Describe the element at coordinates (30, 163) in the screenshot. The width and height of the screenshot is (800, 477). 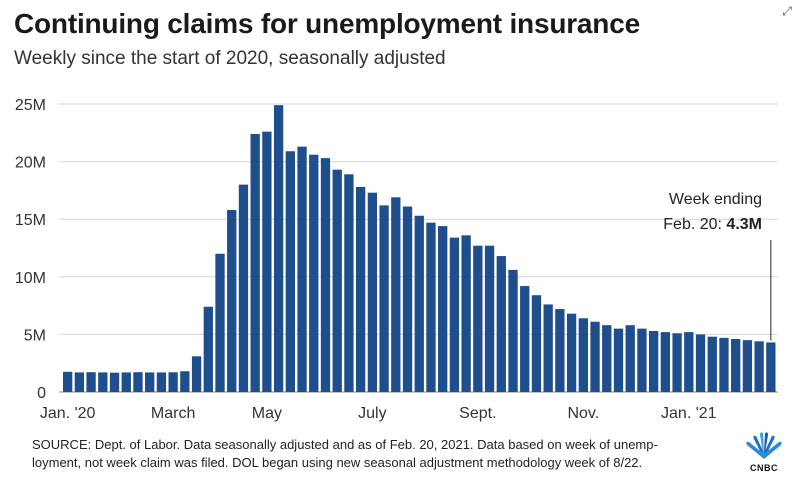
I see `y-tick-label: 20M` at that location.